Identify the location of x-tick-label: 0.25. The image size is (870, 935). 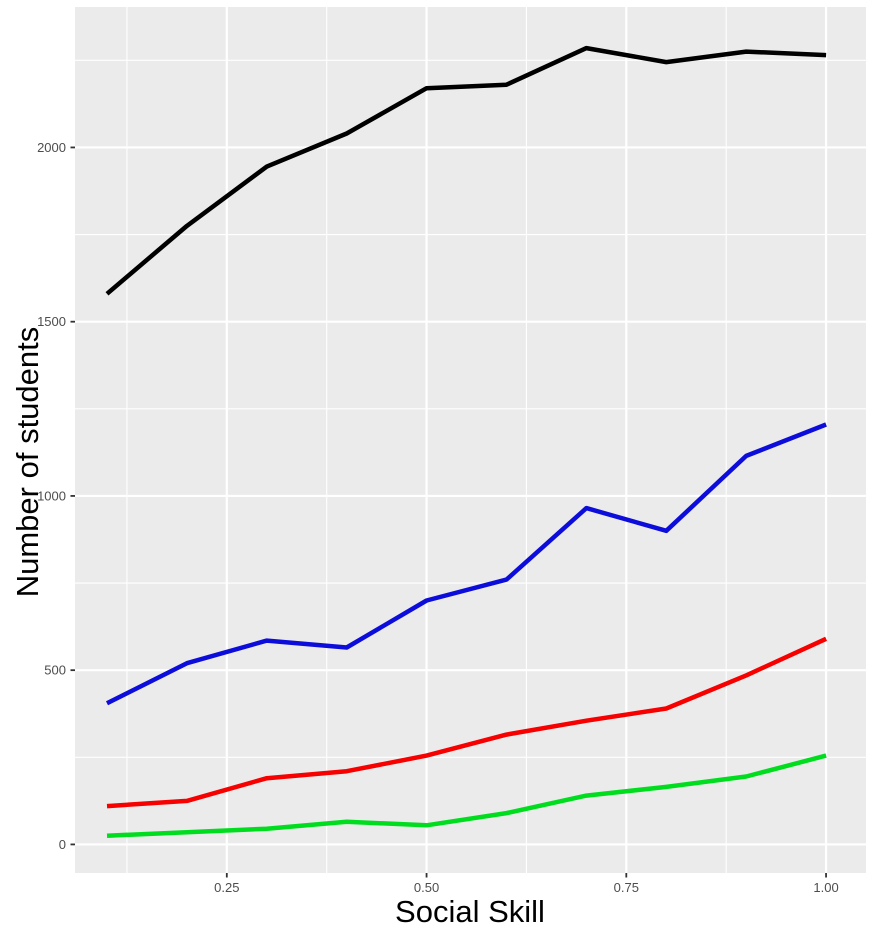
(226, 887).